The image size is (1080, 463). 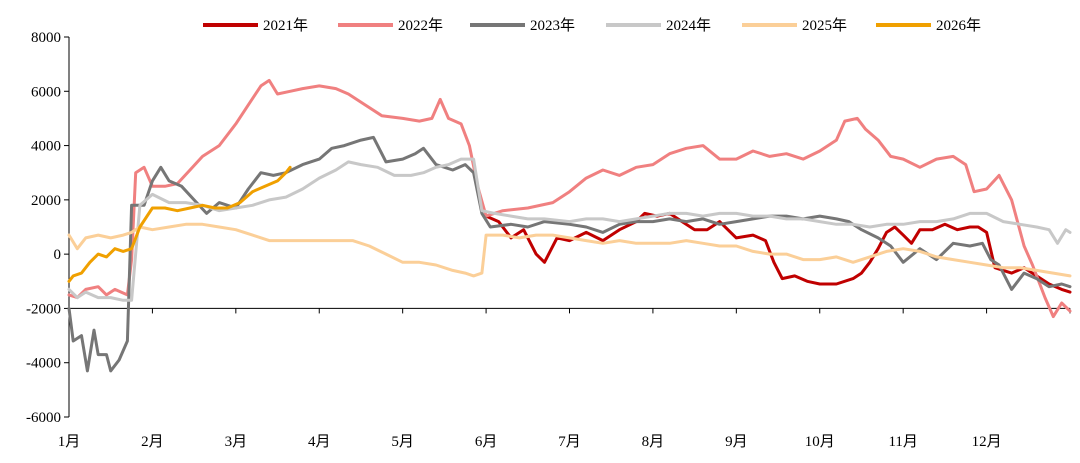 I want to click on y-tick-label: -6000, so click(x=43, y=418).